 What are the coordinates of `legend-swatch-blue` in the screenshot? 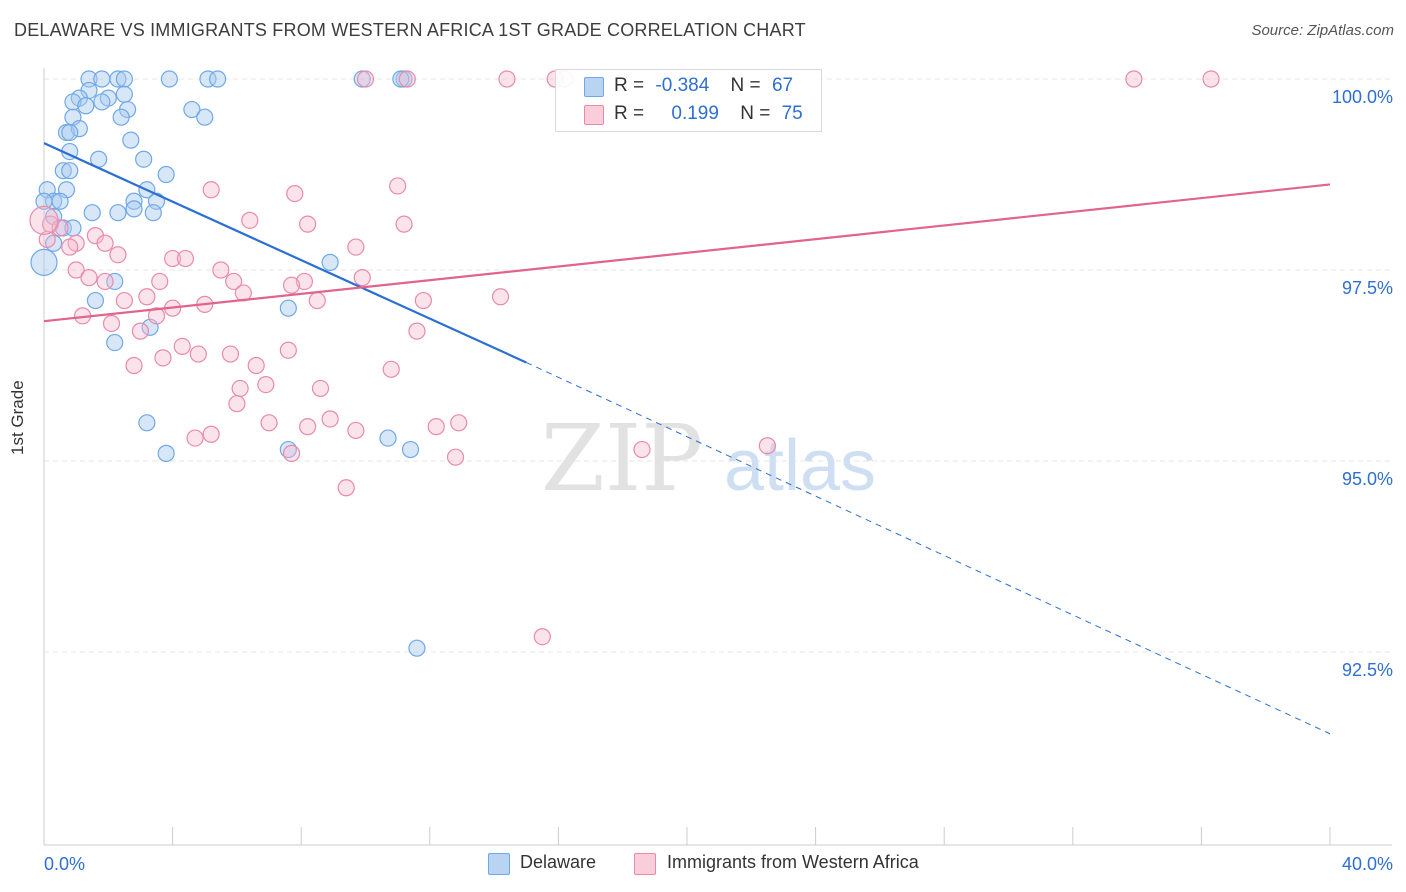 It's located at (594, 87).